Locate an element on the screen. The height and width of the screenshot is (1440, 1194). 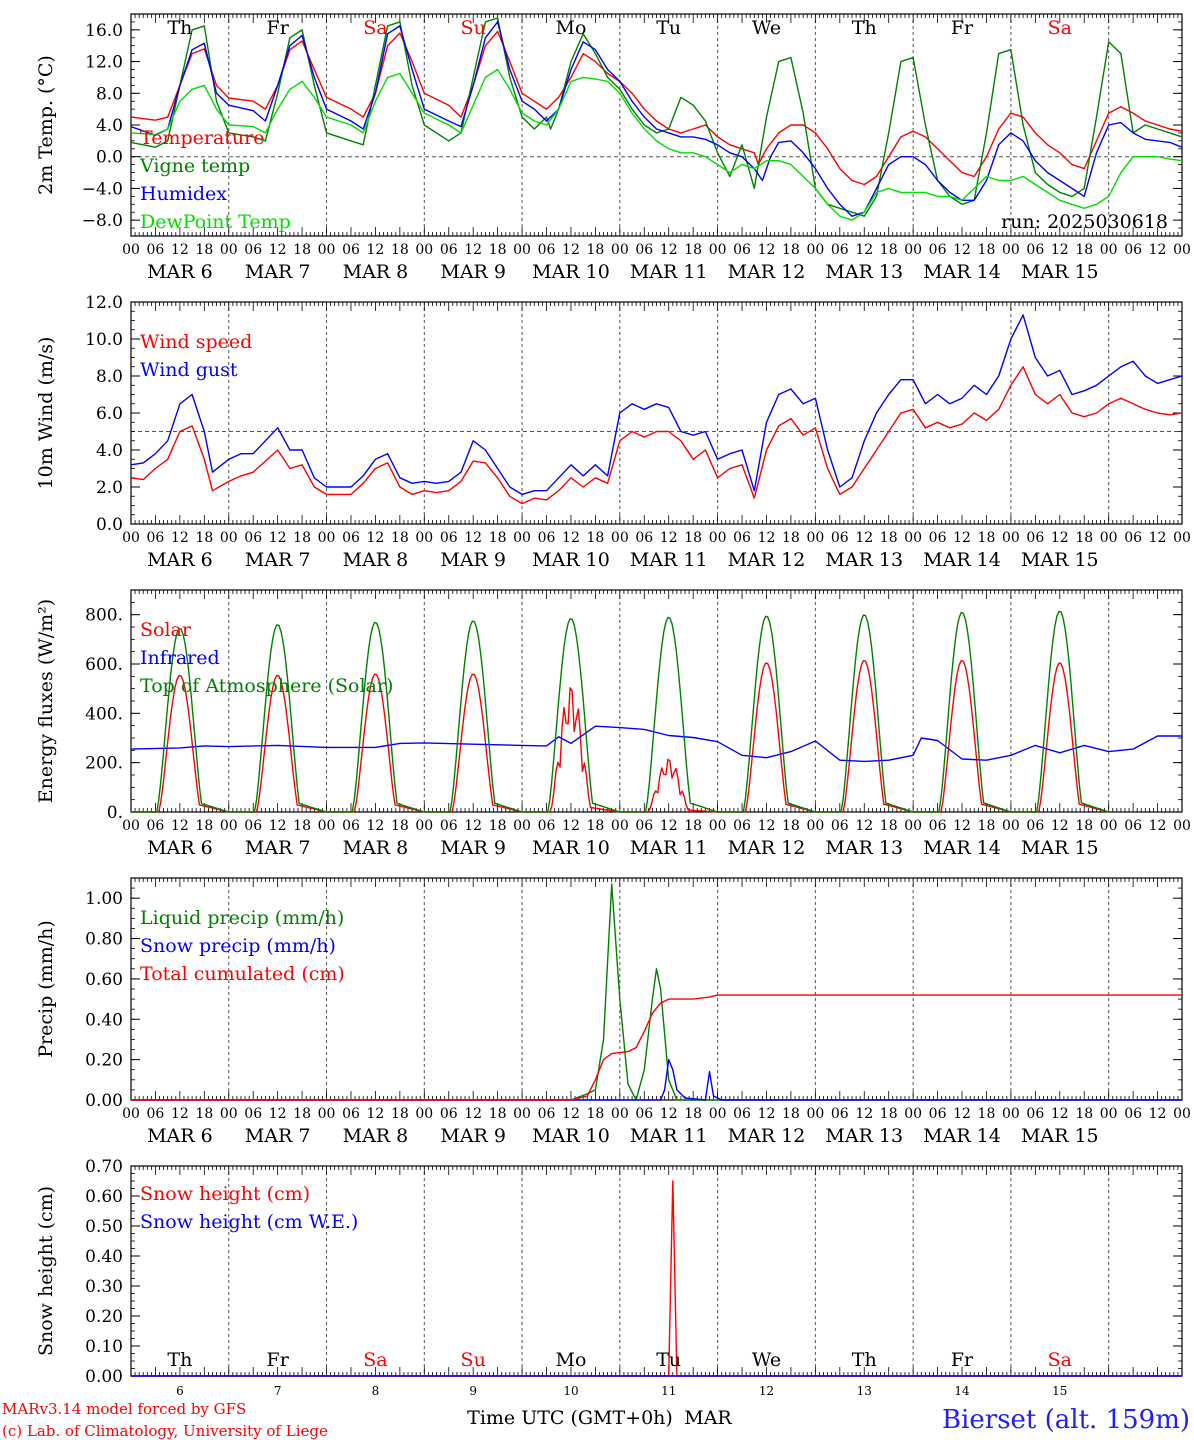
y-tick-label: 600. is located at coordinates (104, 665).